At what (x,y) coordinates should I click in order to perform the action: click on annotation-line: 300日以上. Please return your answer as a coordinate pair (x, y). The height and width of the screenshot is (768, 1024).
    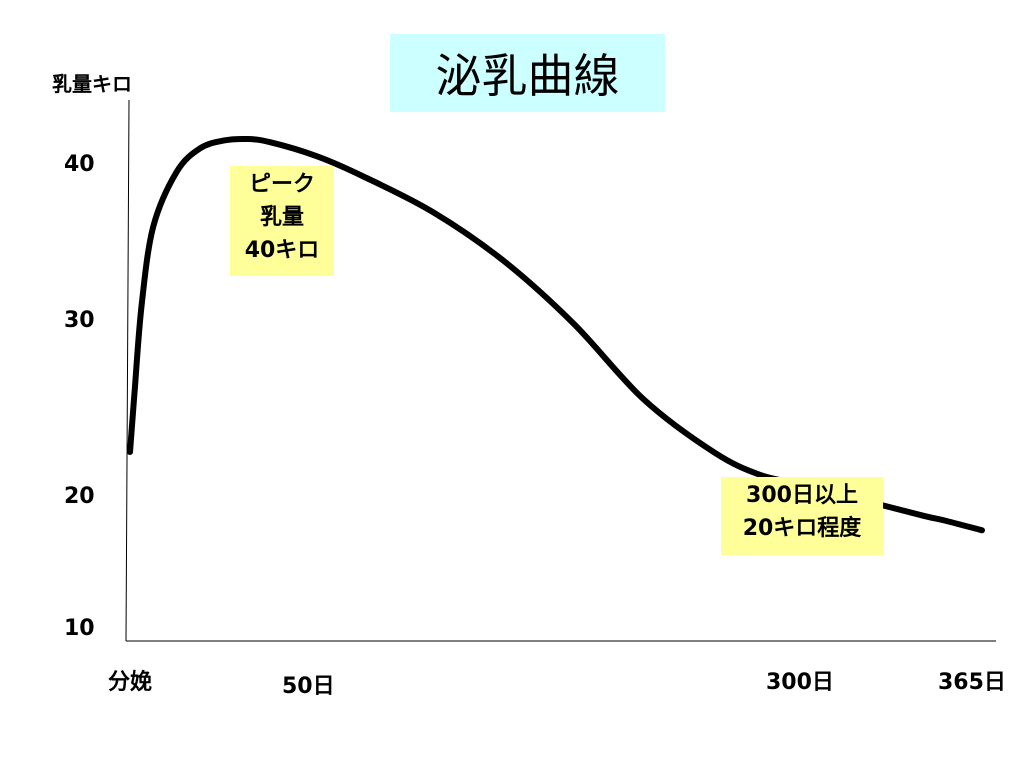
    Looking at the image, I should click on (802, 495).